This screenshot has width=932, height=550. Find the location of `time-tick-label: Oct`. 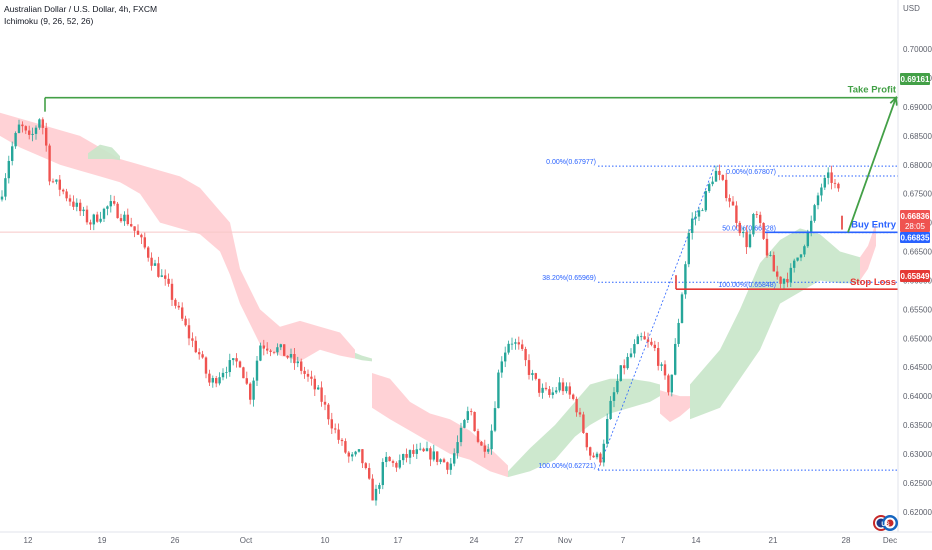

time-tick-label: Oct is located at coordinates (246, 540).